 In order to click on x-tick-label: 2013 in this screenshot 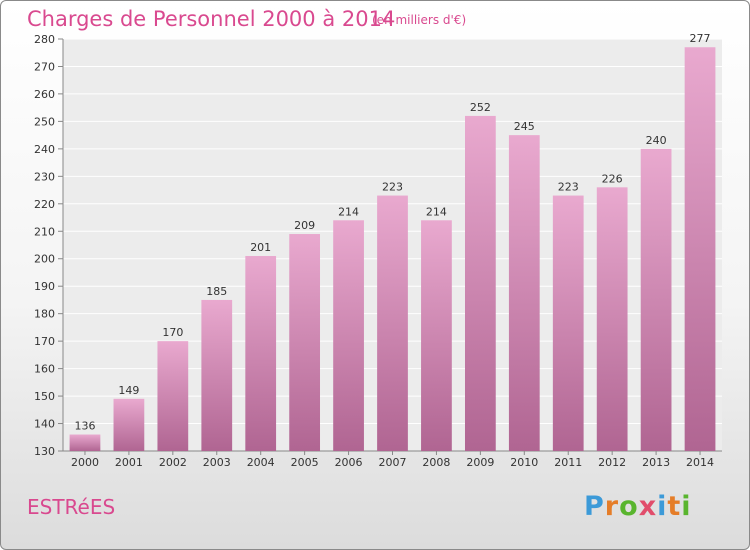, I will do `click(656, 462)`.